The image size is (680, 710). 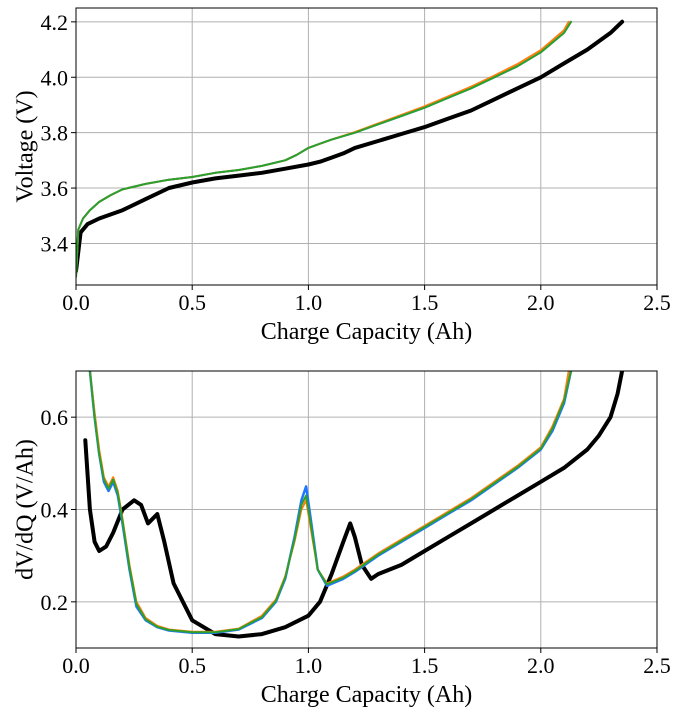 What do you see at coordinates (55, 77) in the screenshot?
I see `voltage-chart-y-tick-label: 4.0` at bounding box center [55, 77].